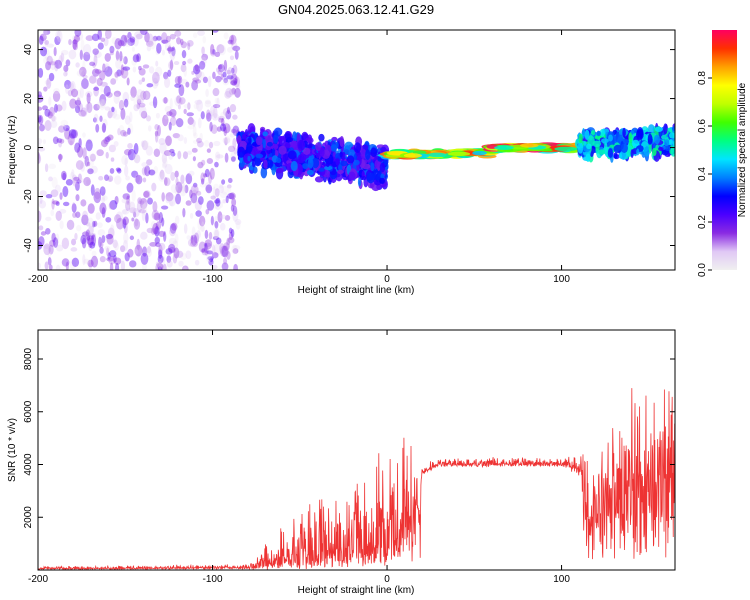 The image size is (750, 600). I want to click on snr-y-label: SNR (10 * v/v), so click(12, 450).